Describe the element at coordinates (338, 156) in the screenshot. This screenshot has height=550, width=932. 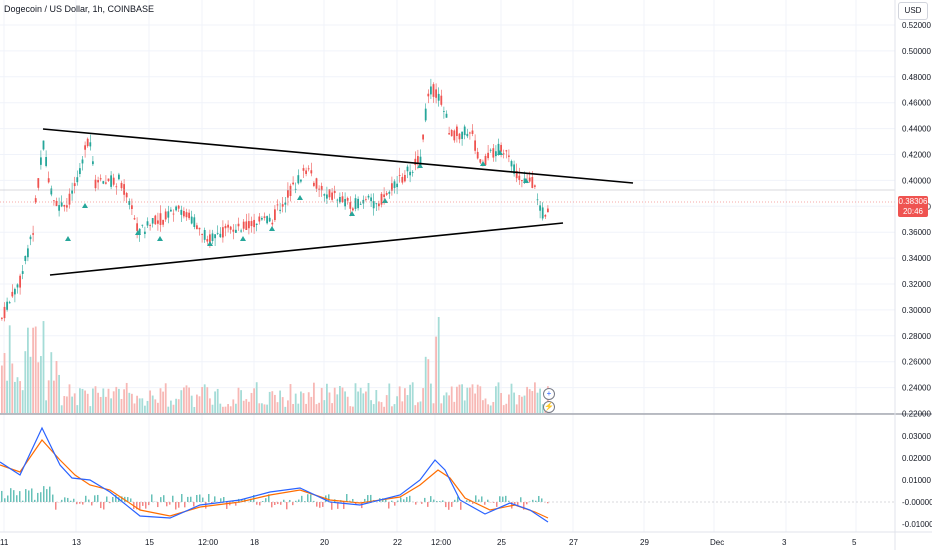
I see `upper-trendline` at that location.